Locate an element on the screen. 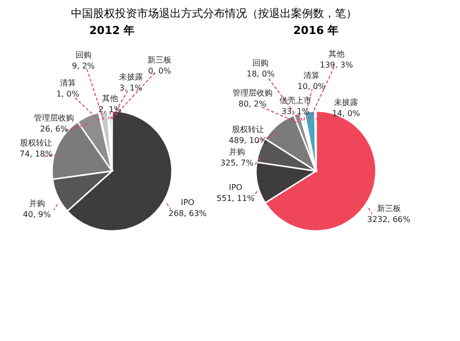 The height and width of the screenshot is (341, 460). data-label: 3232, 66% is located at coordinates (389, 219).